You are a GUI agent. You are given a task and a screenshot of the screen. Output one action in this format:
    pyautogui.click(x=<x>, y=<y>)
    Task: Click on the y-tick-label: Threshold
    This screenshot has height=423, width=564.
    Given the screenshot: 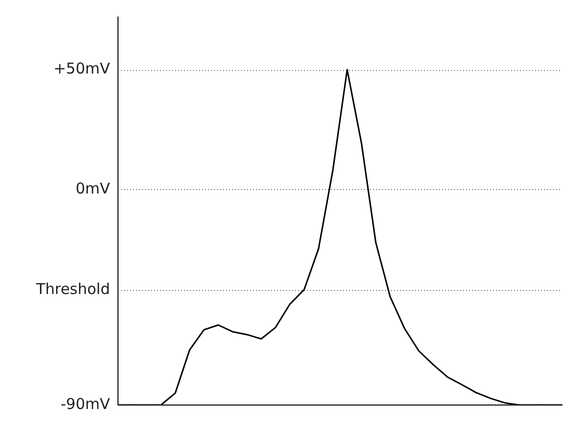 What is the action you would take?
    pyautogui.click(x=72, y=289)
    